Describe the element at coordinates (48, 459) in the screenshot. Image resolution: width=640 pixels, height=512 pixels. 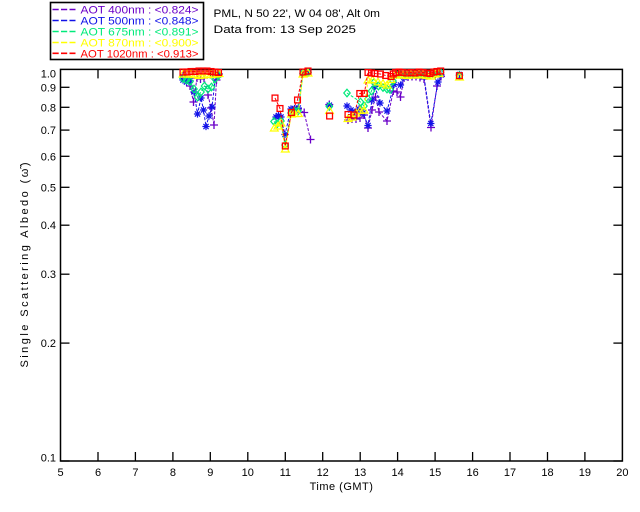
I see `svg-text: 0.1` at that location.